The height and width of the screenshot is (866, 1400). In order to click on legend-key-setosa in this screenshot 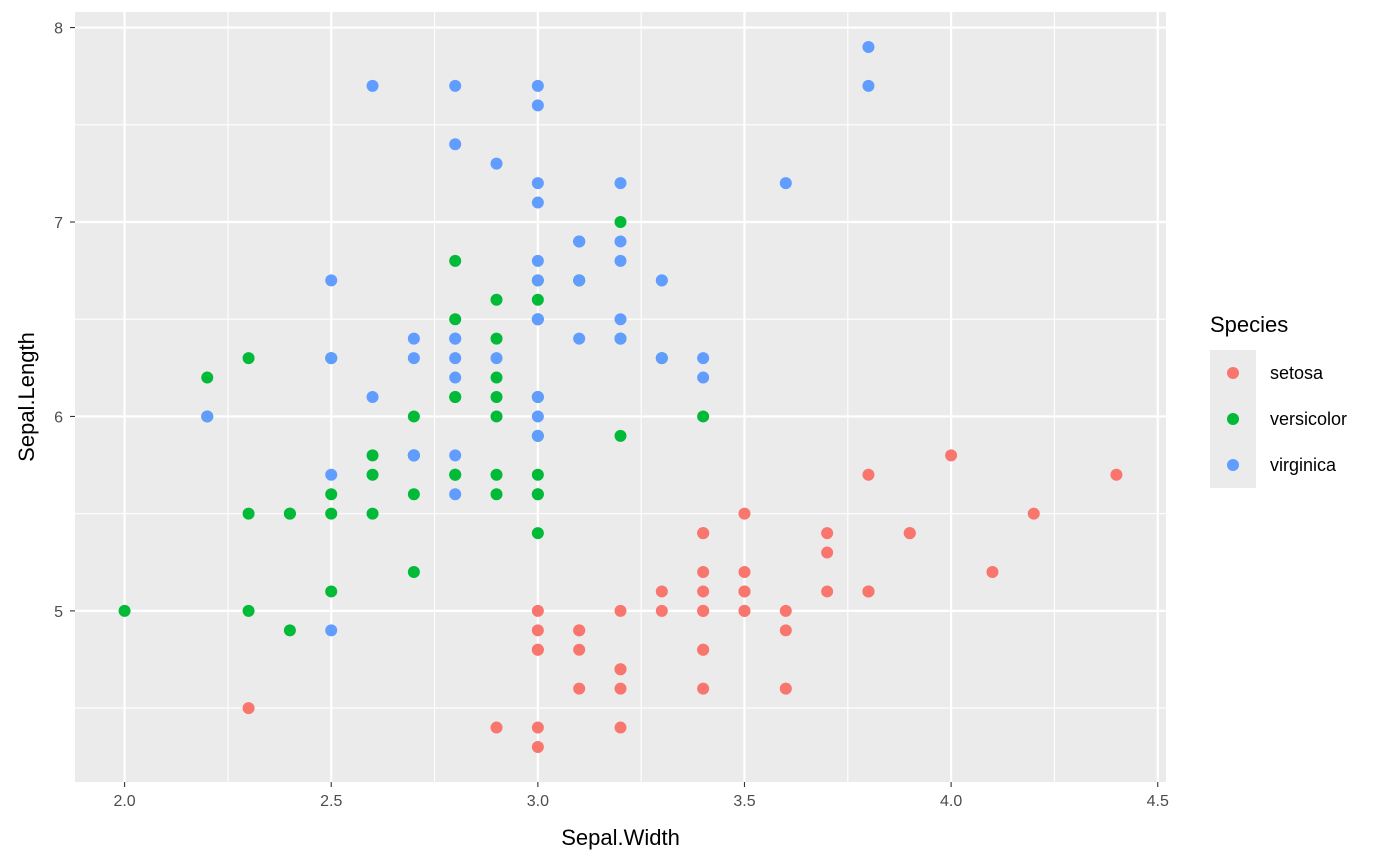, I will do `click(1233, 373)`.